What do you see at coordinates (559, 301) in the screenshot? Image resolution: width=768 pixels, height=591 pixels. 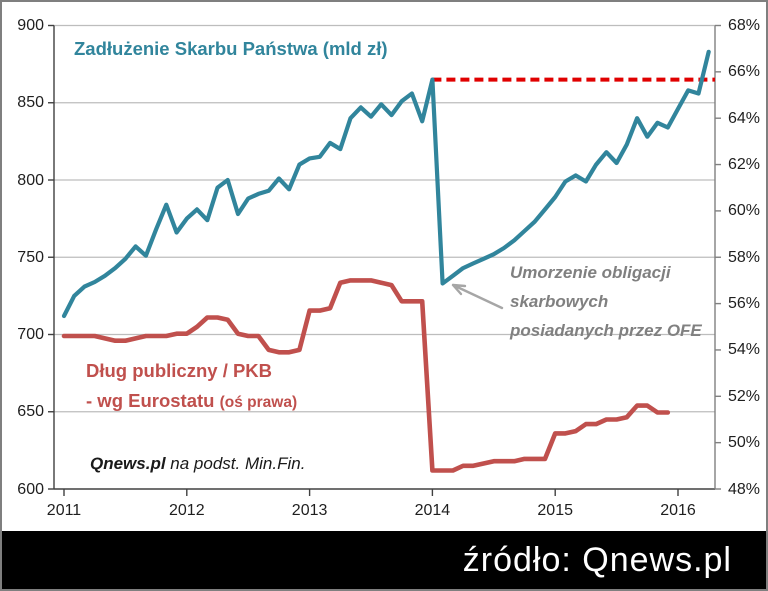 I see `annotation-line-2: skarbowych` at bounding box center [559, 301].